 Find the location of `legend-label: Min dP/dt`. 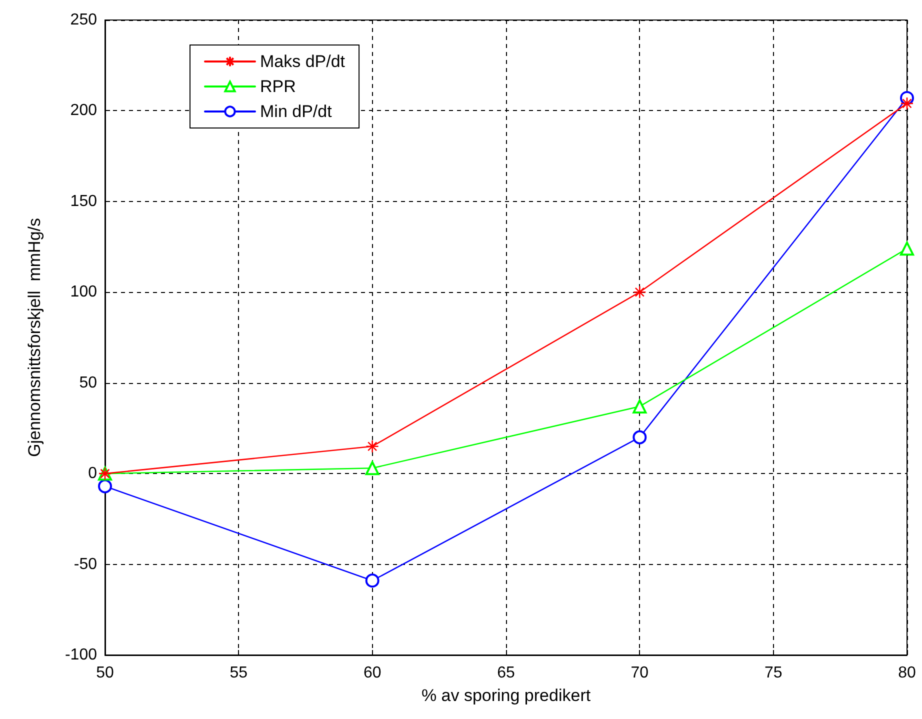

legend-label: Min dP/dt is located at coordinates (296, 111).